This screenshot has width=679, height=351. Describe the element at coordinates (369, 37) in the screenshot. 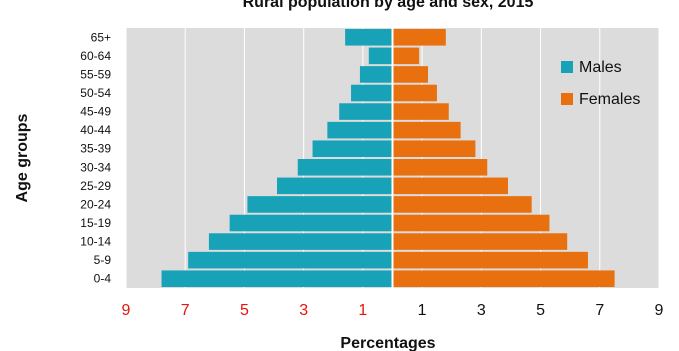

I see `bar-males-65+` at that location.